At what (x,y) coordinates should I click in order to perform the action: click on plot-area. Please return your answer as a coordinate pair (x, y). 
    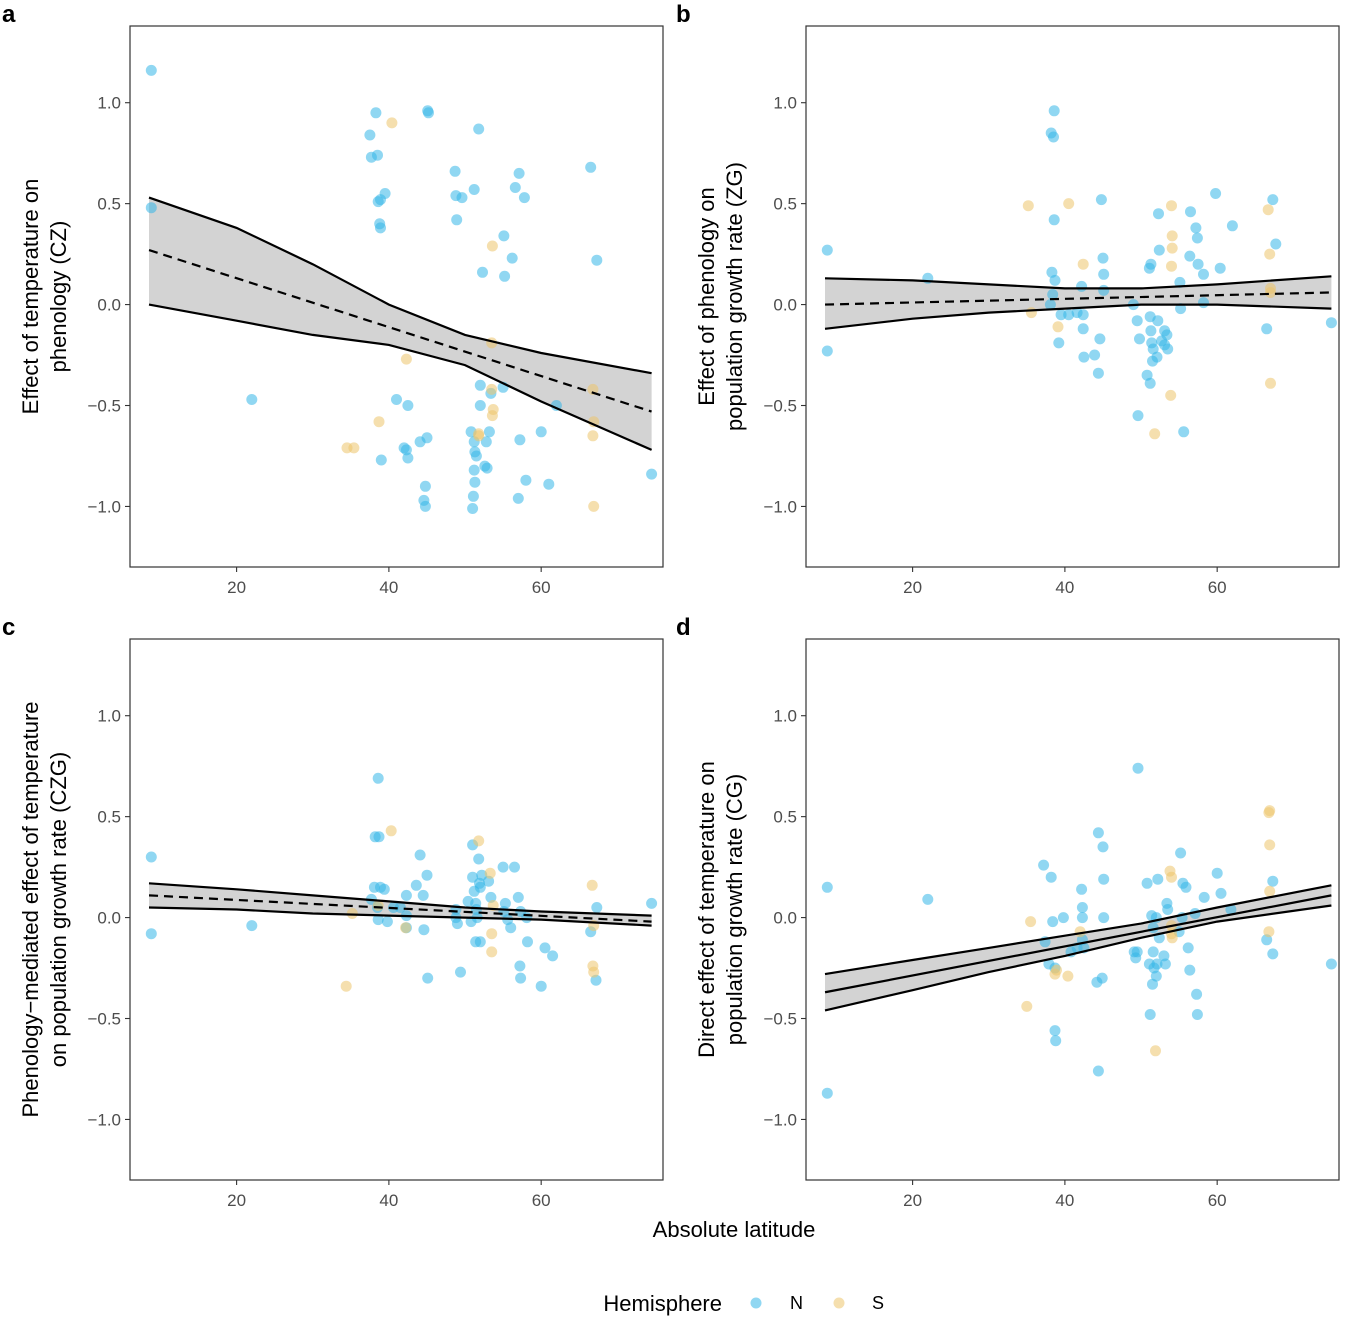
    Looking at the image, I should click on (1079, 272).